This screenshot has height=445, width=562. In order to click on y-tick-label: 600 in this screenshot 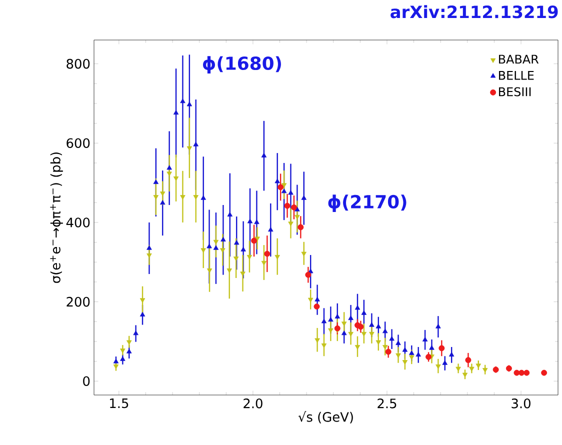, I will do `click(78, 143)`.